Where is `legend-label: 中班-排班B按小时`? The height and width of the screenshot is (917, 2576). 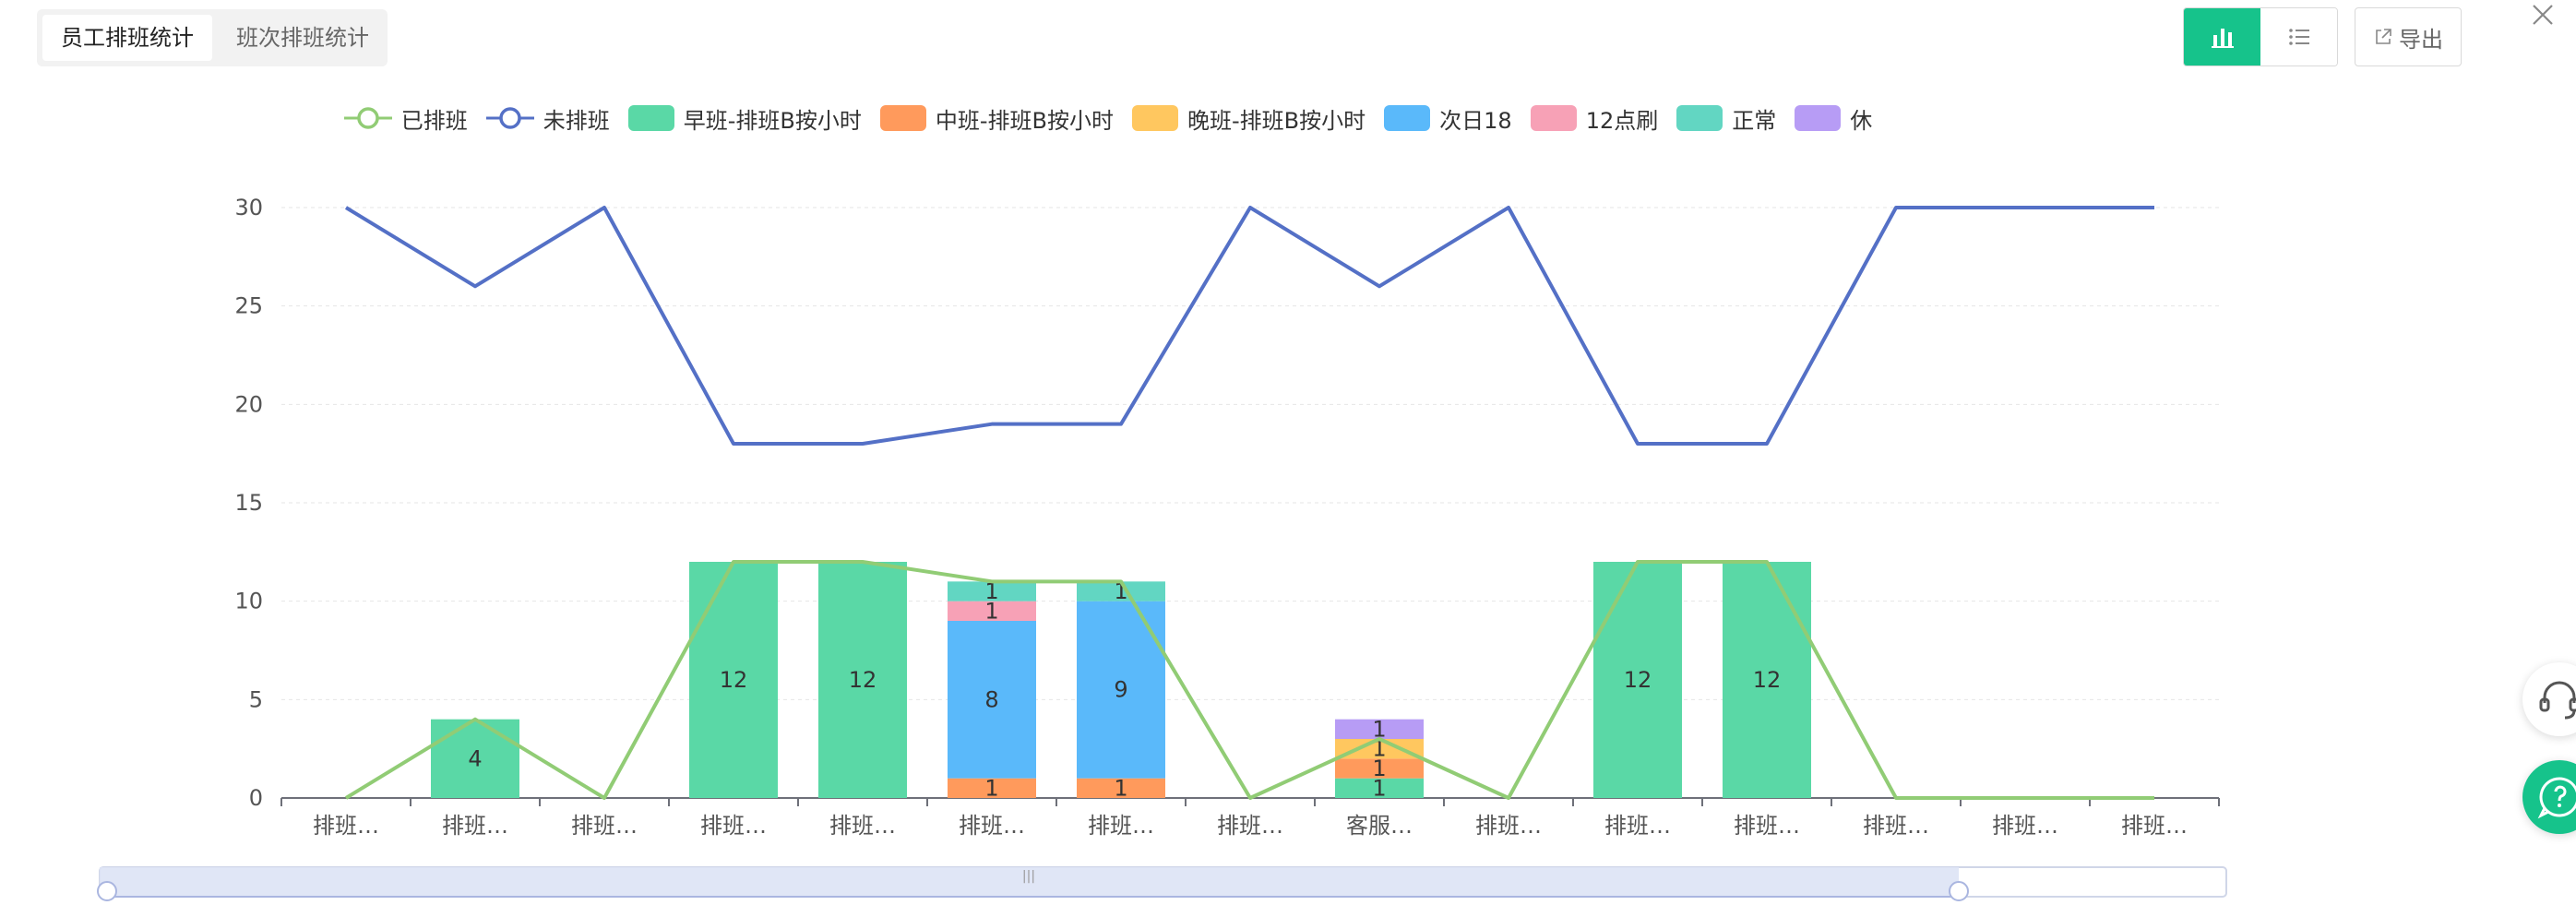 legend-label: 中班-排班B按小时 is located at coordinates (1025, 120).